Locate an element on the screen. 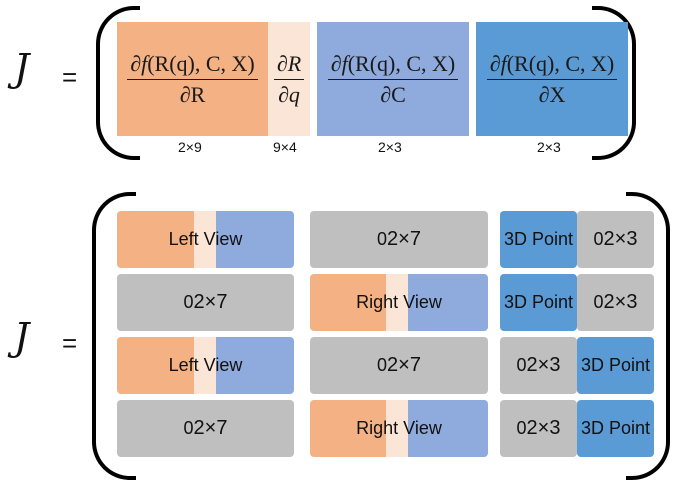  equals-sign-bottom: = is located at coordinates (70, 343).